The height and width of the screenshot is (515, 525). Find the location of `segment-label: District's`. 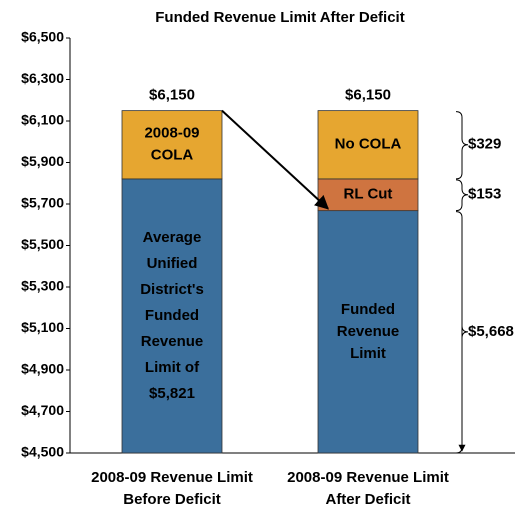

segment-label: District's is located at coordinates (172, 289).